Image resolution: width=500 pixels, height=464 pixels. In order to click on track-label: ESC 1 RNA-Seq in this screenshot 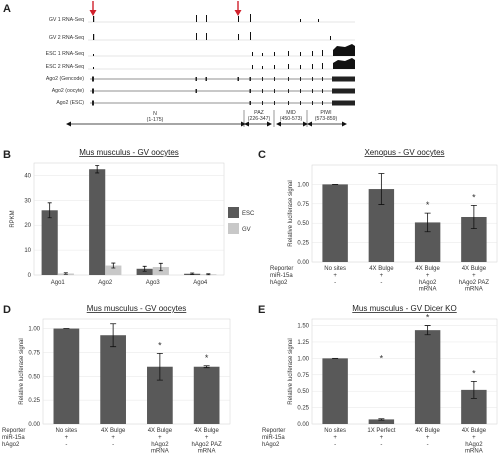, I will do `click(65, 54)`.